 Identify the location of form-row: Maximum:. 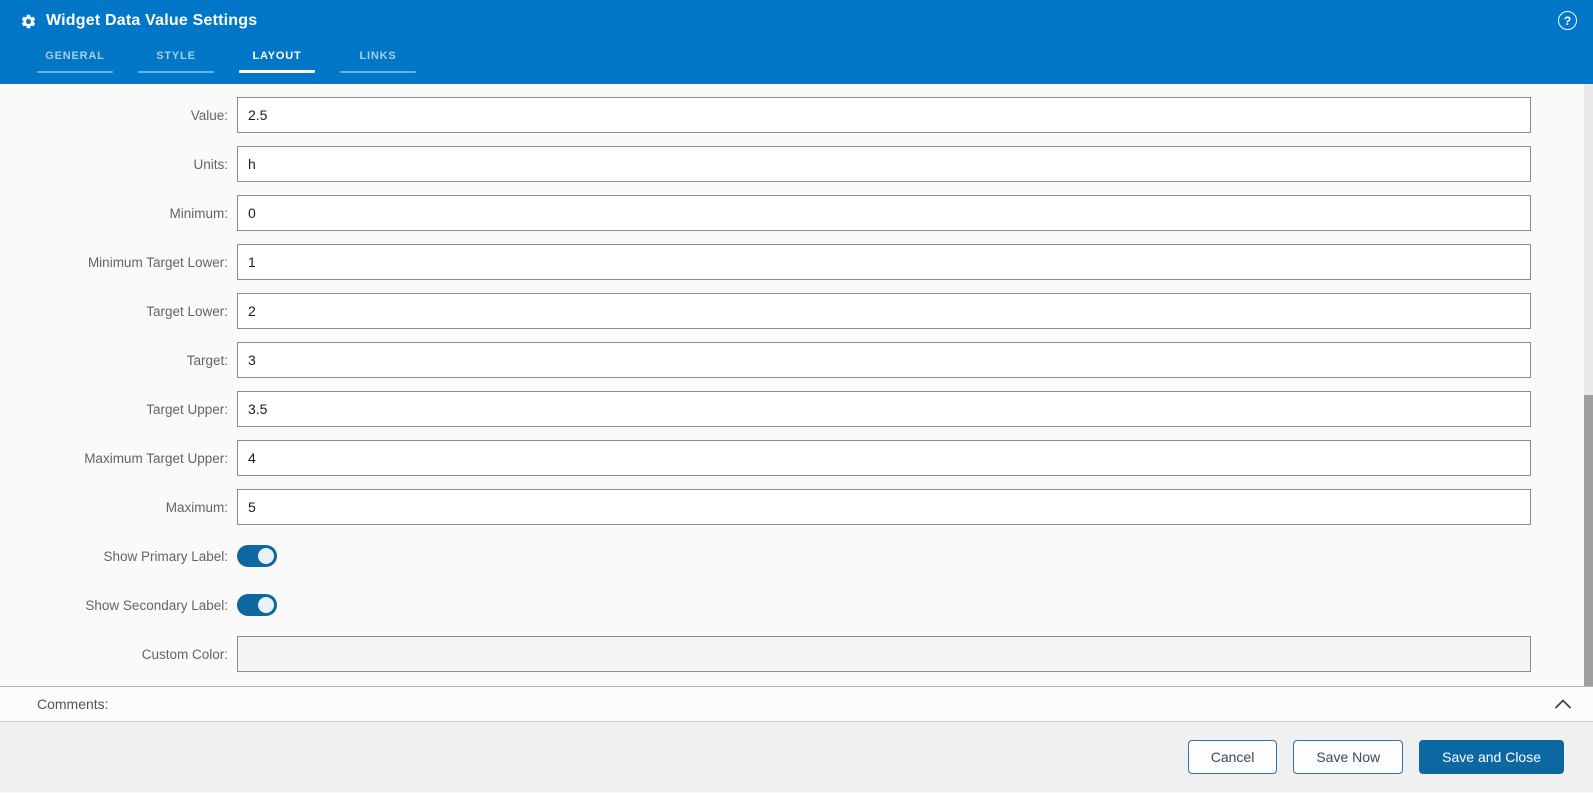
(796, 507).